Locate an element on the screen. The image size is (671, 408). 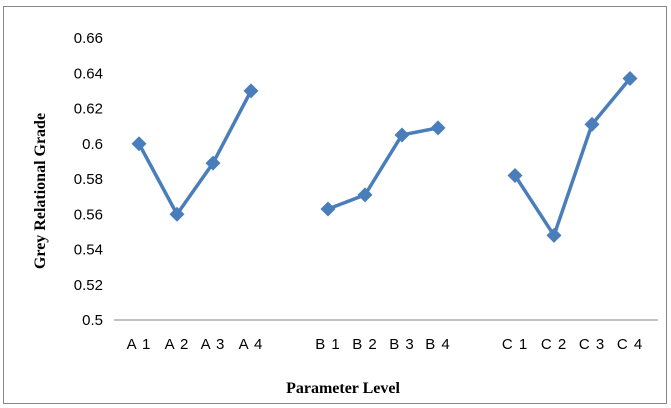
x-tick-label: A 3 is located at coordinates (213, 344).